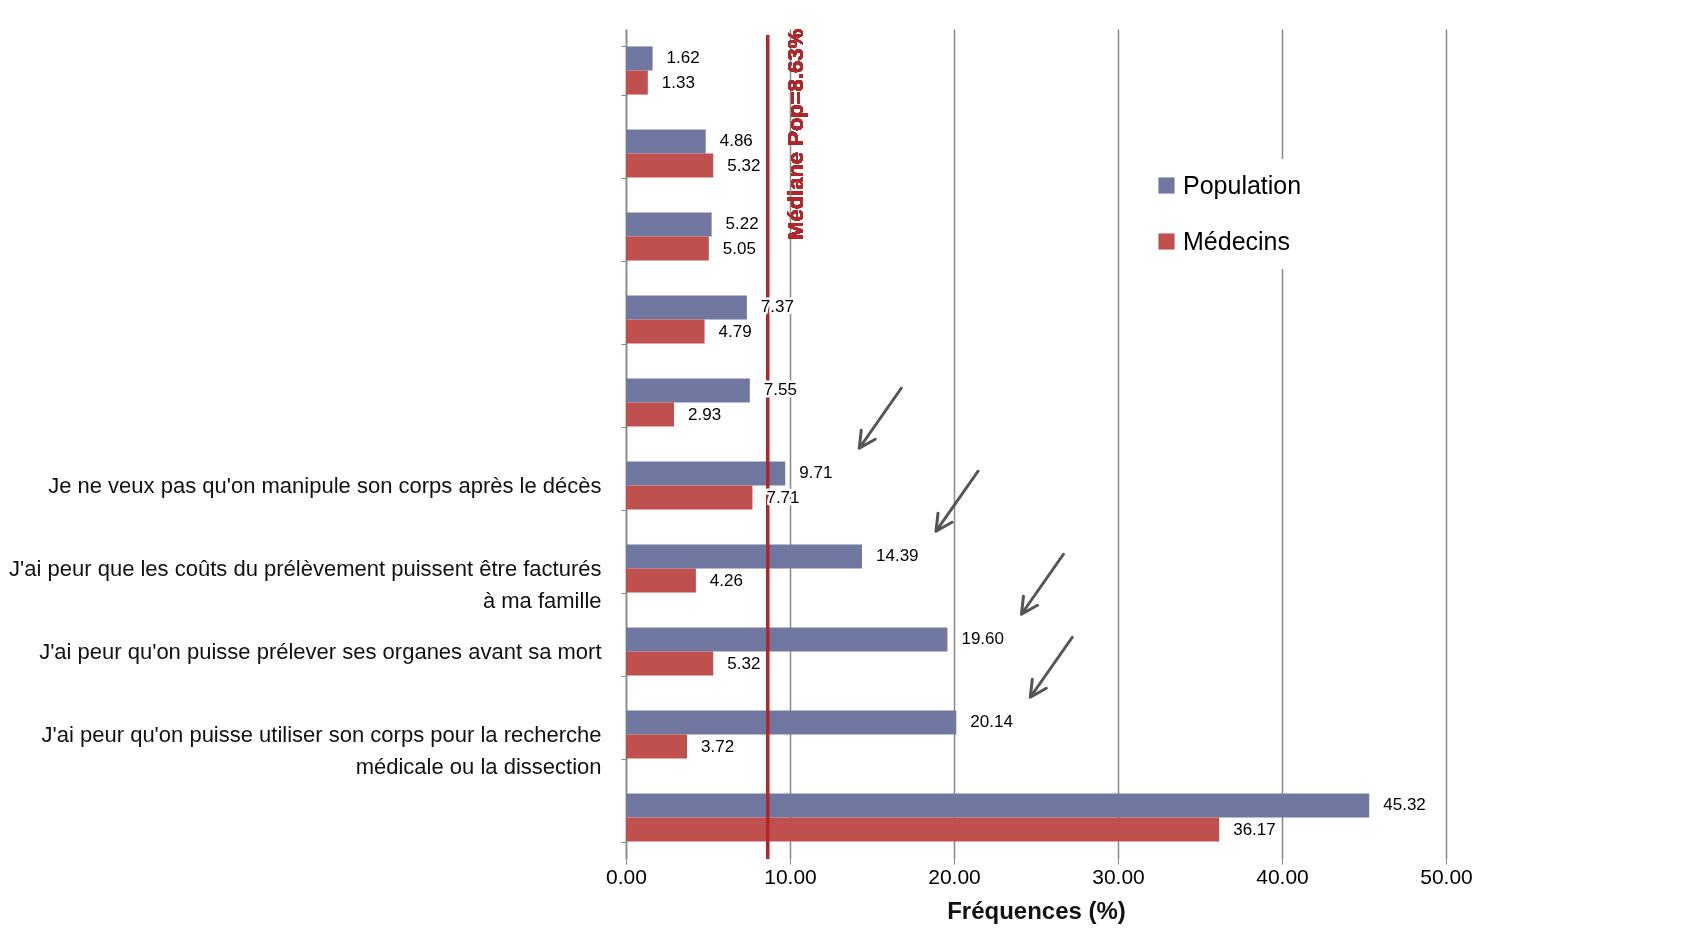 The image size is (1699, 945). I want to click on data-label: 9.71, so click(816, 473).